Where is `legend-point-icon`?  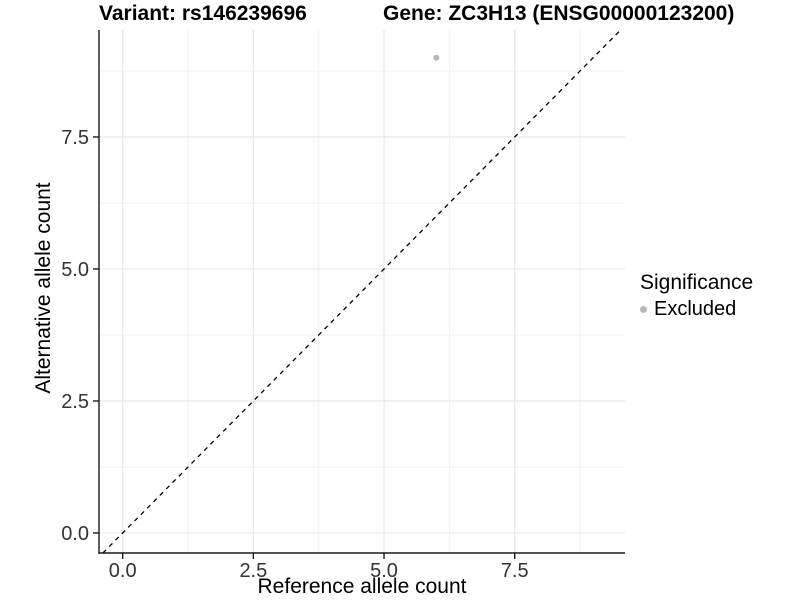 legend-point-icon is located at coordinates (643, 309).